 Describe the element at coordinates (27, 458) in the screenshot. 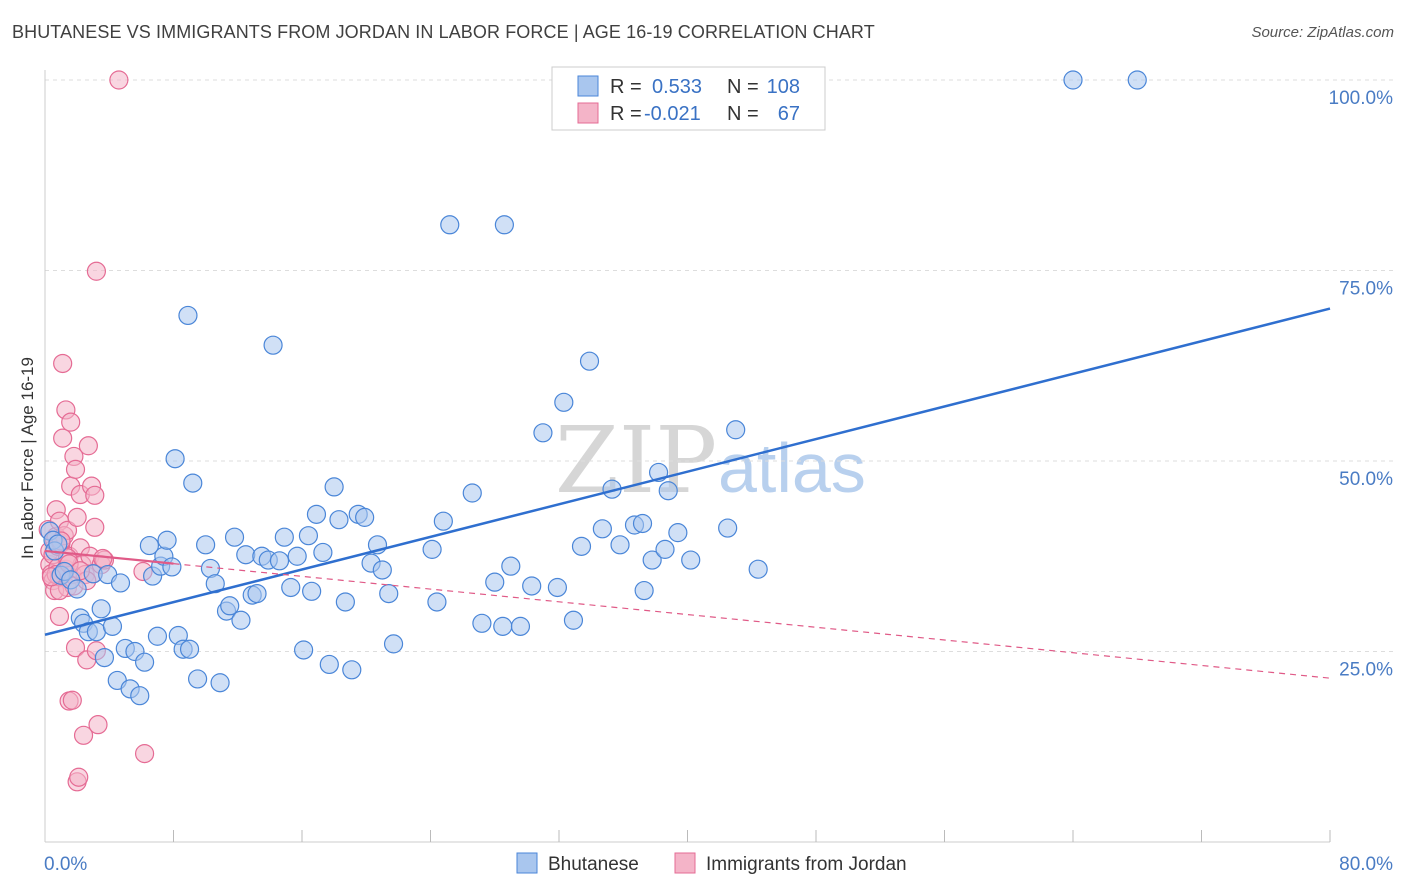

I see `y-axis-label: In Labor Force | Age 16-19` at that location.